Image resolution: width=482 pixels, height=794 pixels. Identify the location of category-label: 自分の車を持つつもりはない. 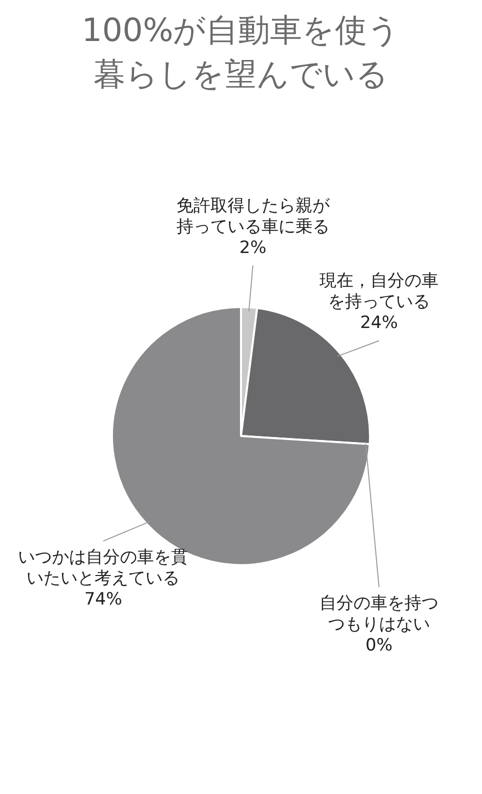
(379, 613).